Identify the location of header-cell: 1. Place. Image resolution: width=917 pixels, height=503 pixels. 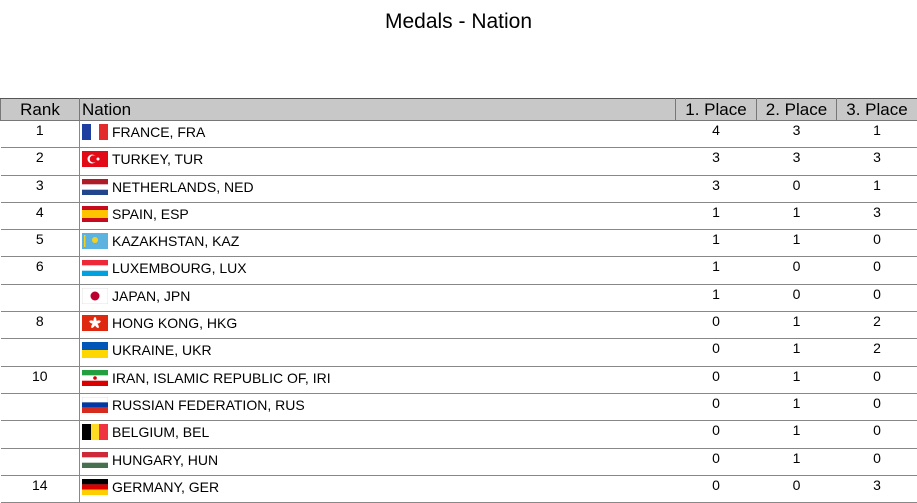
(716, 110).